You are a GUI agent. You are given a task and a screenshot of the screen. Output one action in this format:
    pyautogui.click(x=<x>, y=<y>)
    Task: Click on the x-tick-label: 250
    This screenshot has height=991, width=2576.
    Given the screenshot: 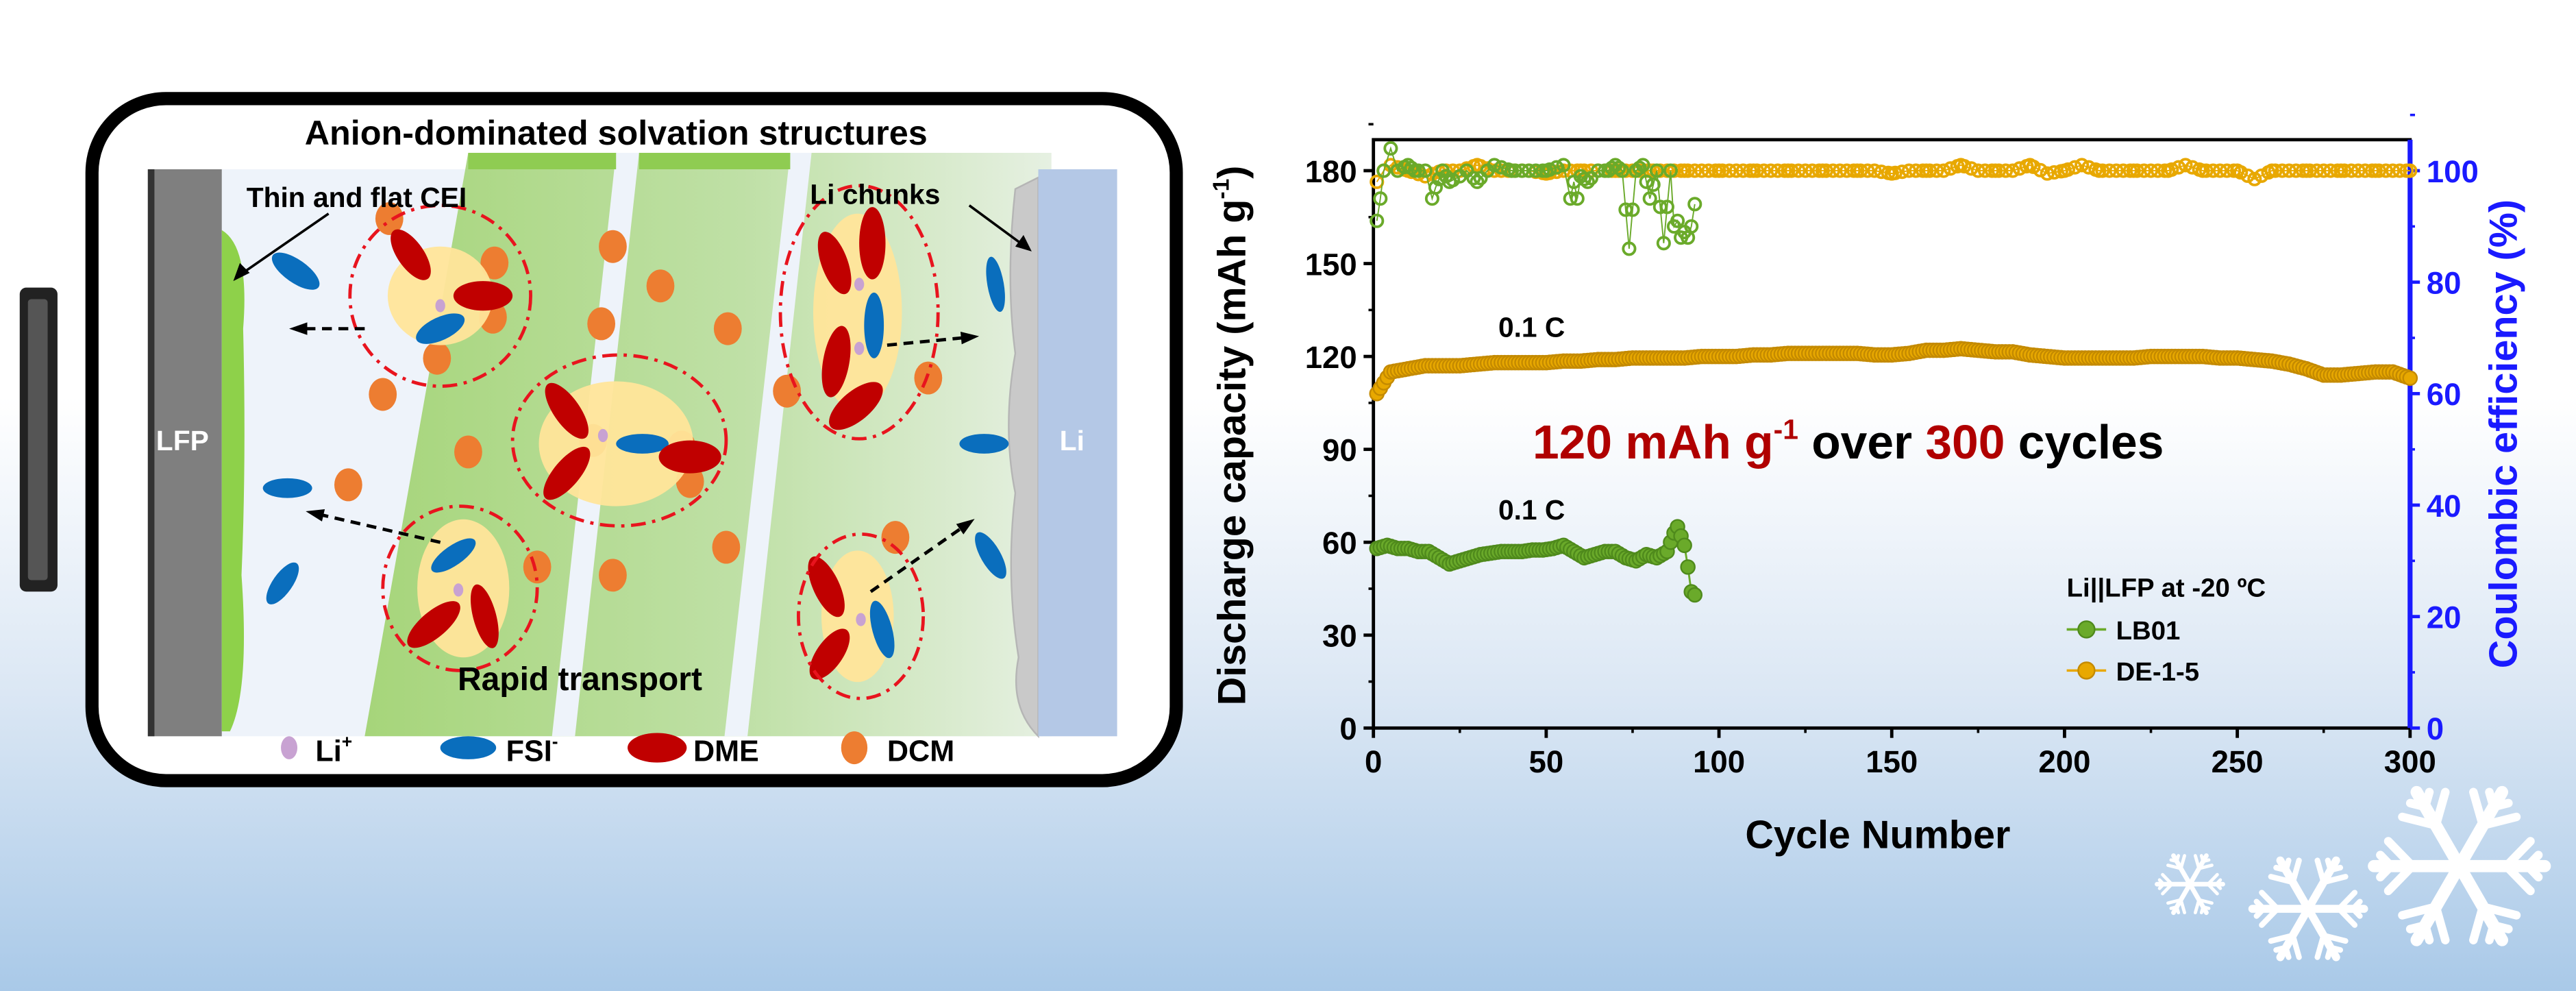 What is the action you would take?
    pyautogui.click(x=2238, y=761)
    